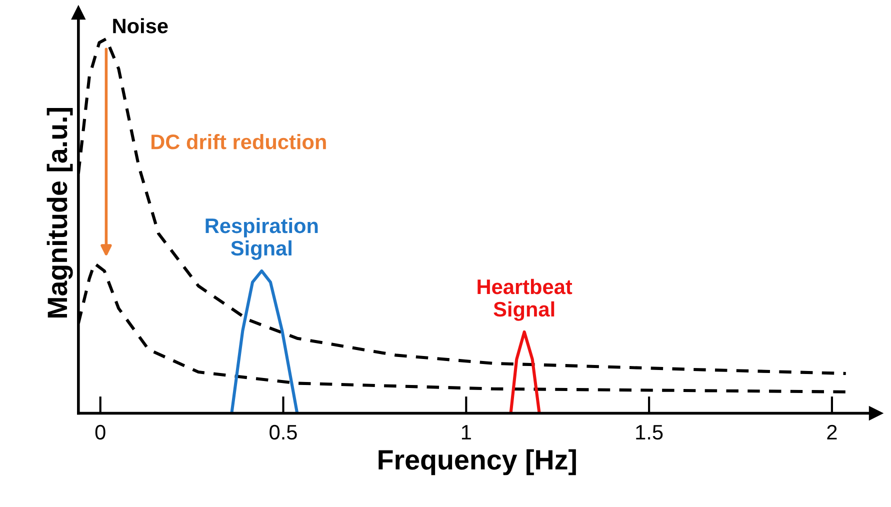  I want to click on x-axis-title: Frequency [Hz], so click(477, 462).